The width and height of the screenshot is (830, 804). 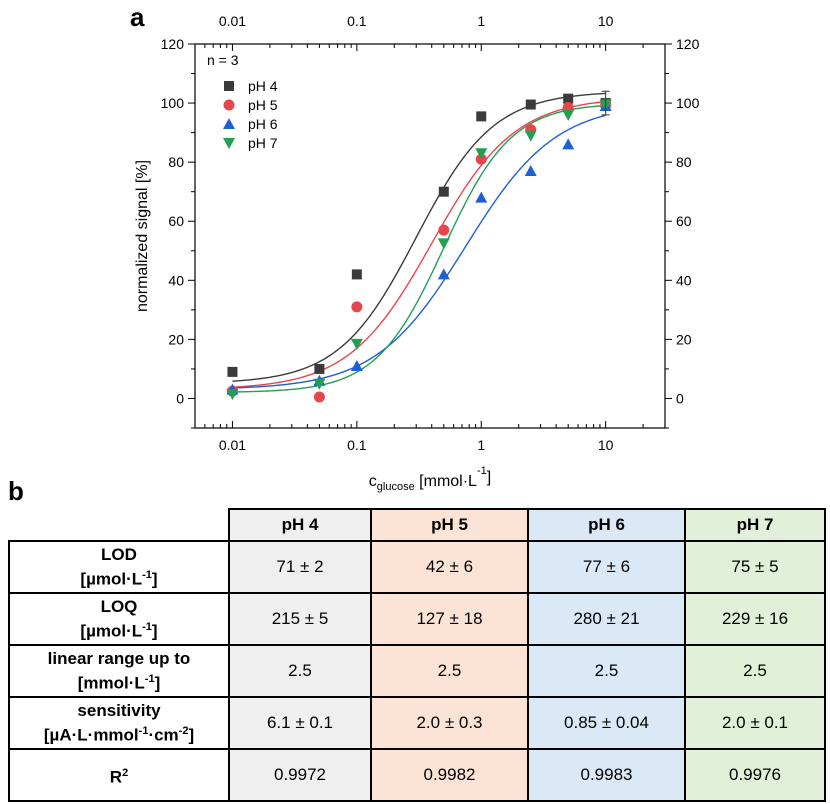 I want to click on y-tick-label-right: 80, so click(x=684, y=162).